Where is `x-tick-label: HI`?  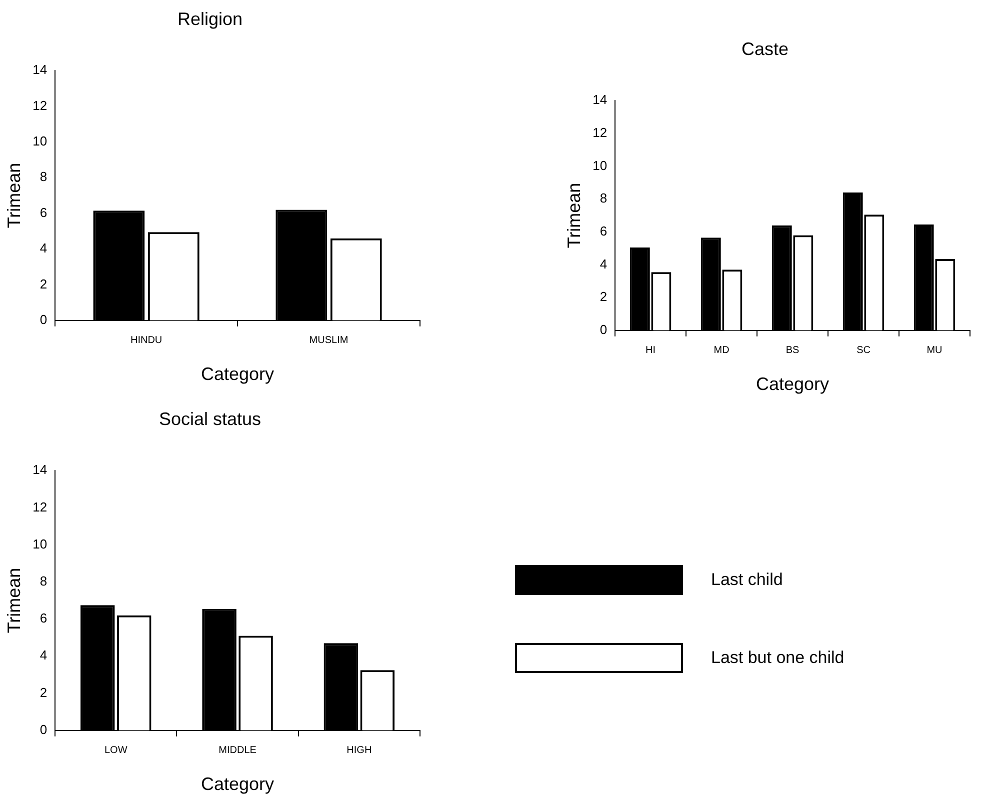 x-tick-label: HI is located at coordinates (651, 350).